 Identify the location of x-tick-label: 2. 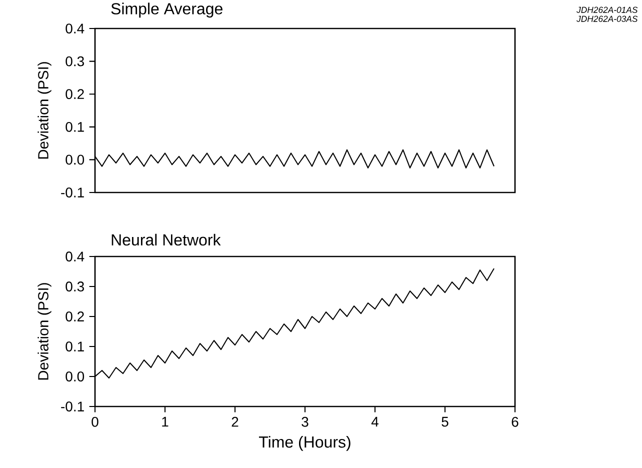
(235, 422).